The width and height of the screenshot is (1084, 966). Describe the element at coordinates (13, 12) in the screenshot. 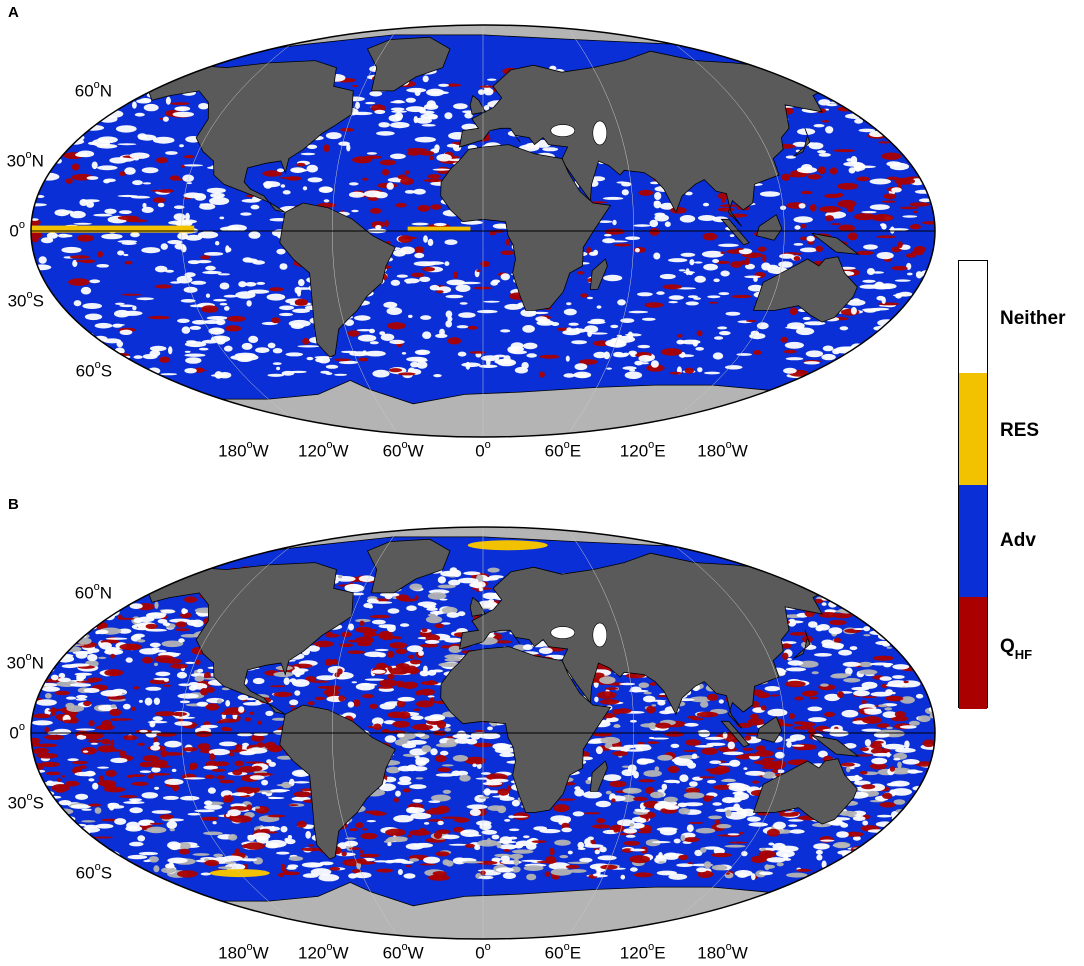

I see `panel-letter: A` at that location.